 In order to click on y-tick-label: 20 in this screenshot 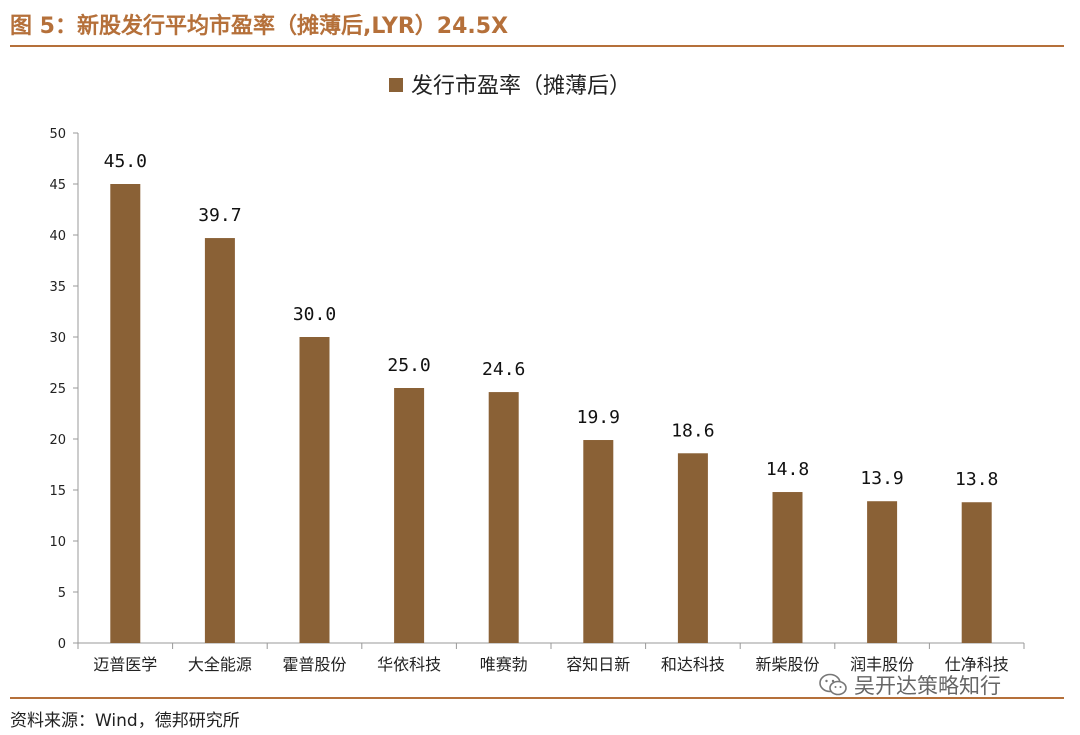, I will do `click(57, 440)`.